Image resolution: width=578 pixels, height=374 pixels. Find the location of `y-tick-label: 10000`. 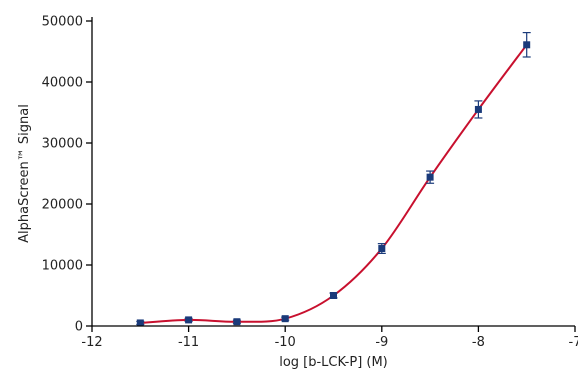

y-tick-label: 10000 is located at coordinates (62, 266).